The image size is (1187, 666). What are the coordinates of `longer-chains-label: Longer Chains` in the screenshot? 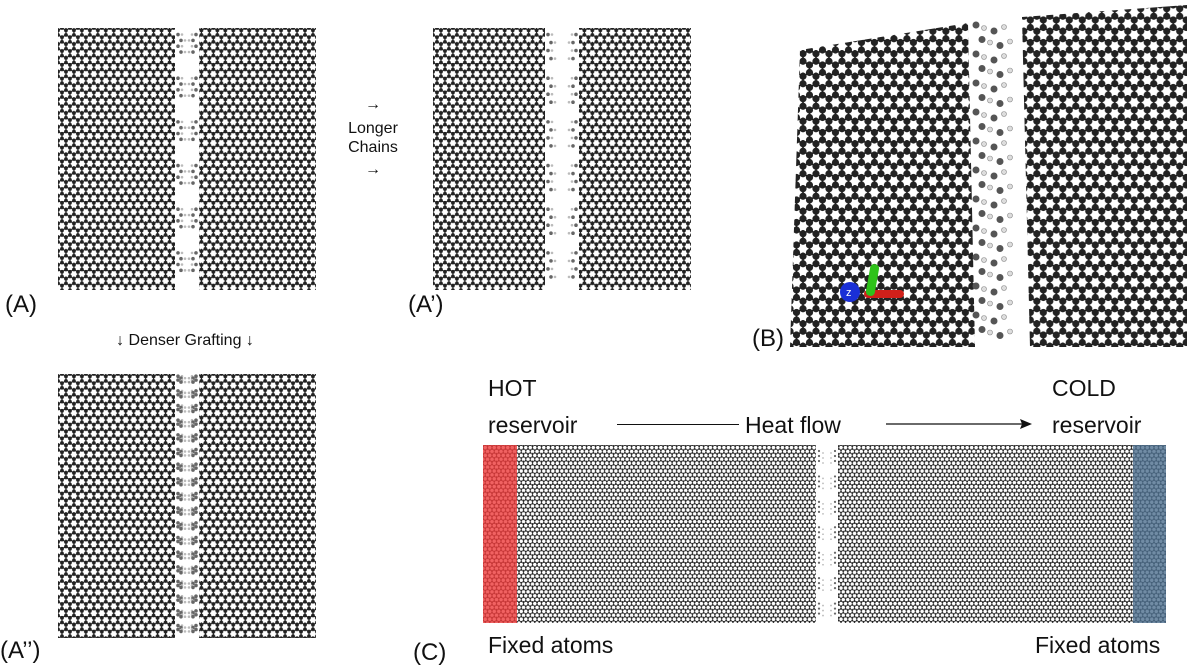 It's located at (373, 138).